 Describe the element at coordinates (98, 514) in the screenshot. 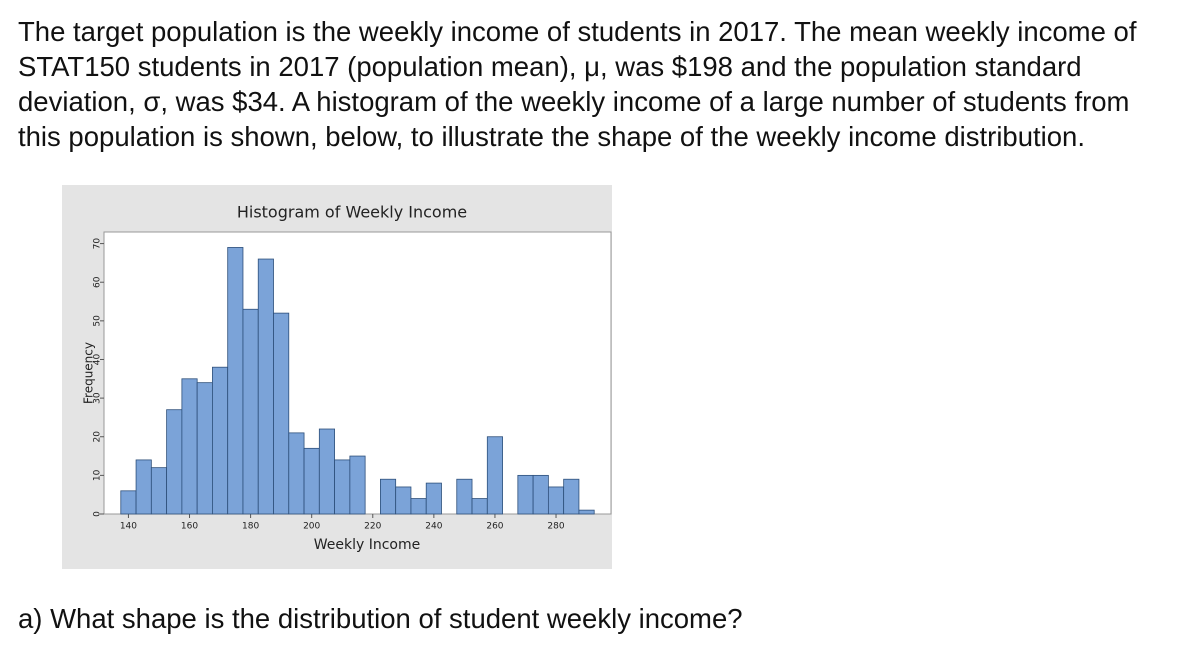

I see `y-tick-label: 0` at that location.